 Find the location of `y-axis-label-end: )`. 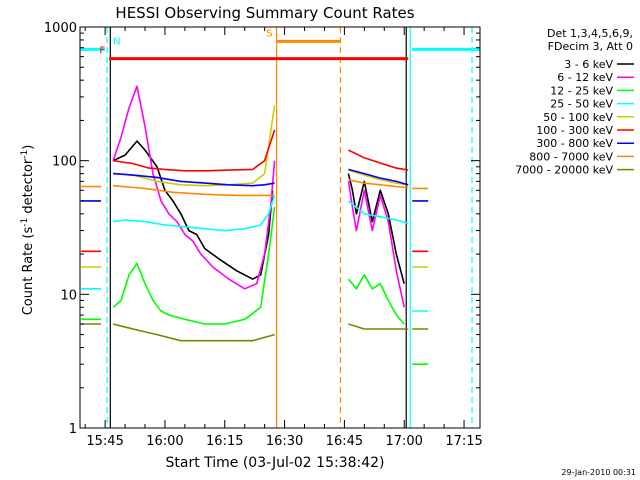

y-axis-label-end: ) is located at coordinates (28, 147).